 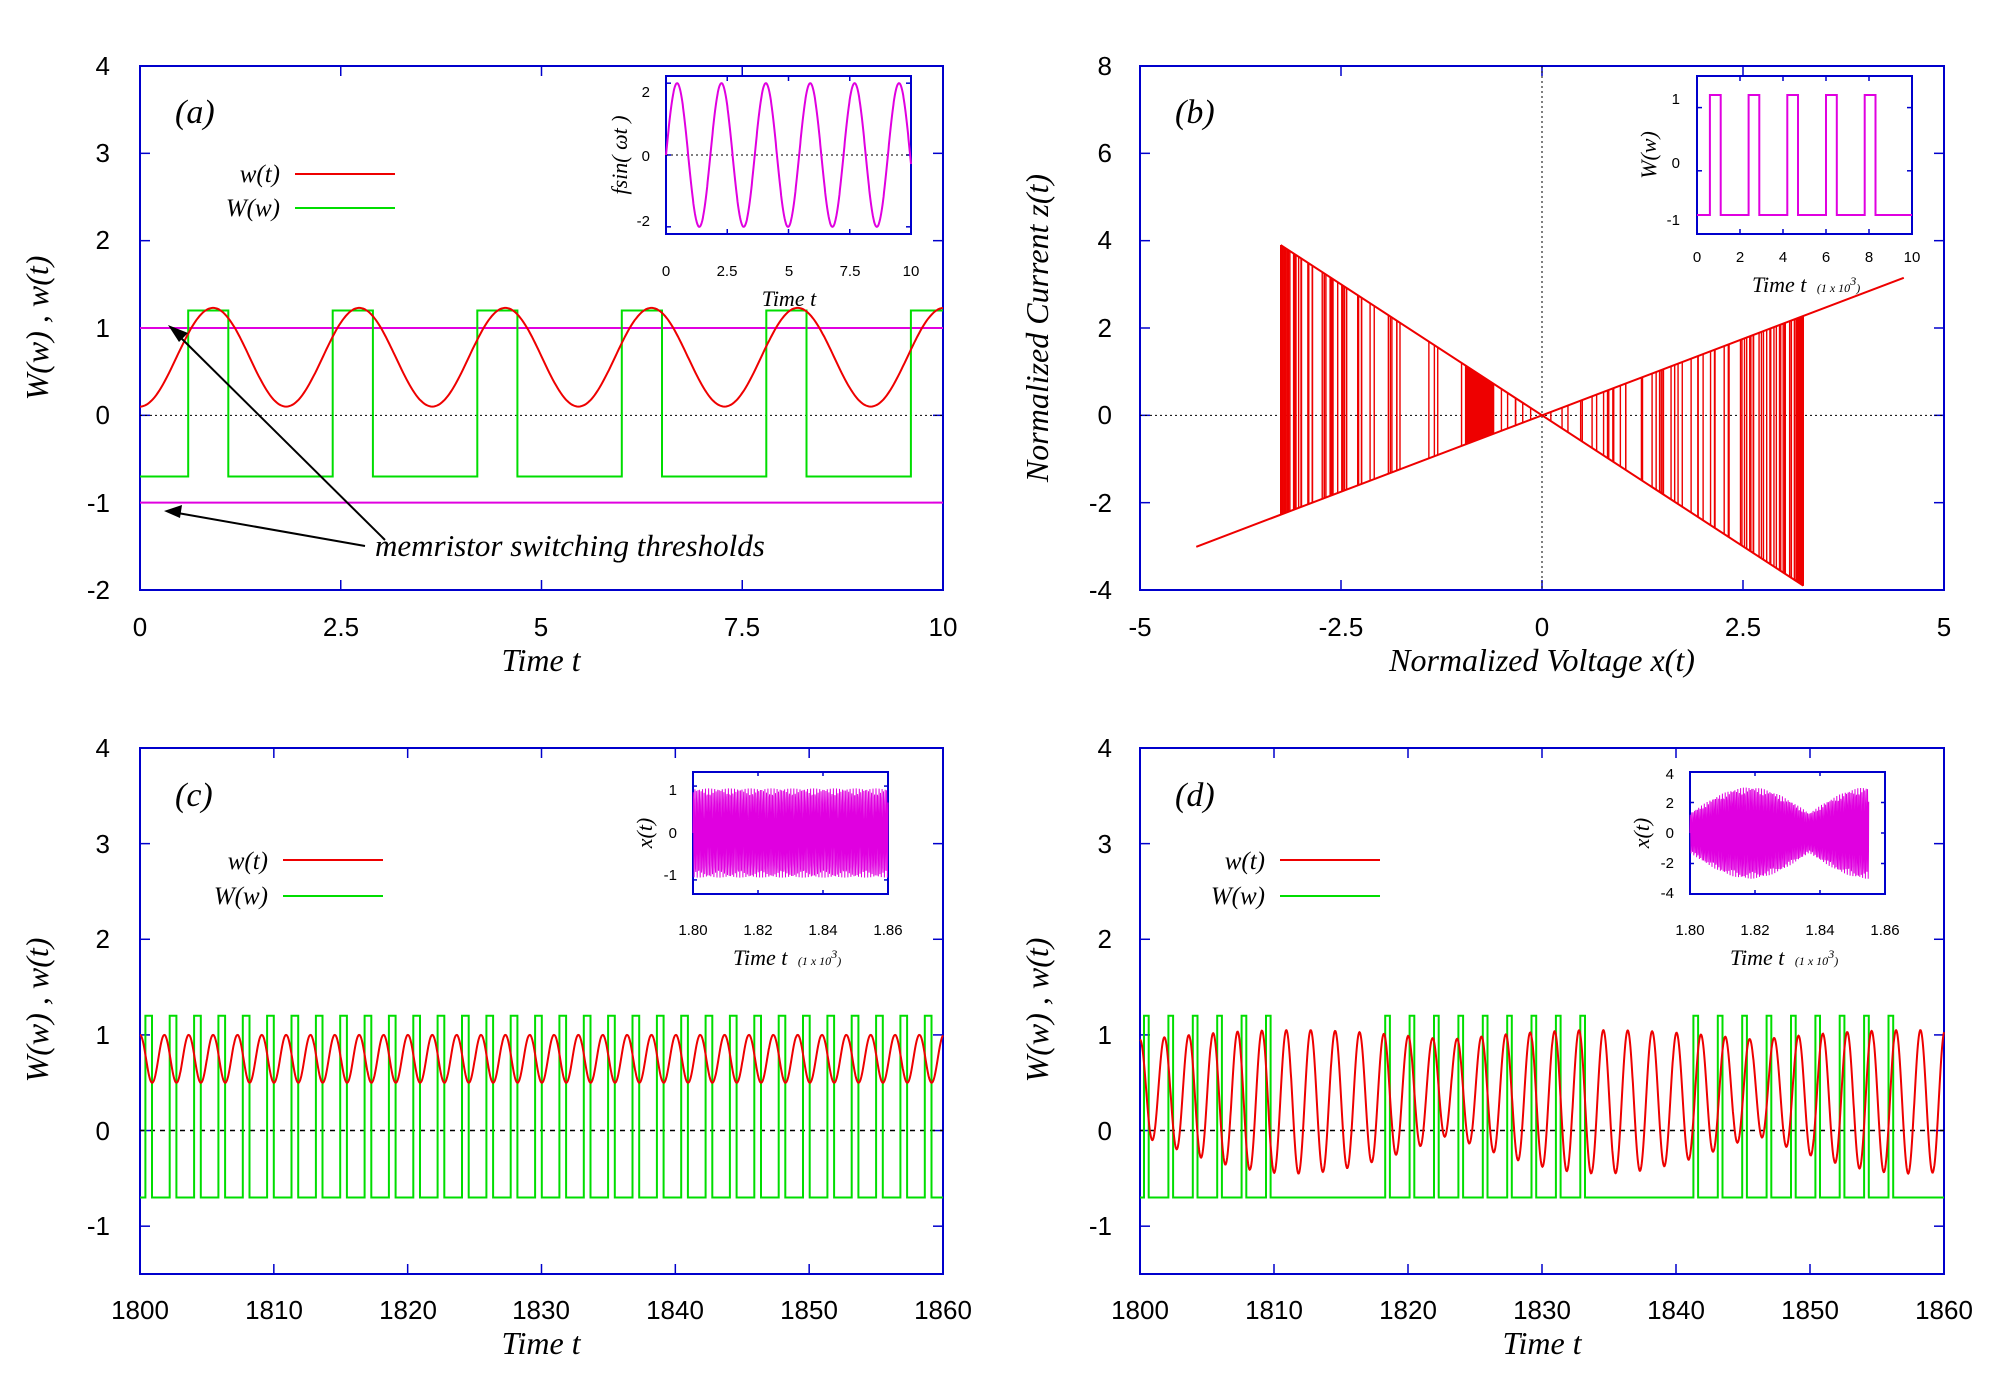 I want to click on panel-d-ytick: 1, so click(x=1105, y=1035).